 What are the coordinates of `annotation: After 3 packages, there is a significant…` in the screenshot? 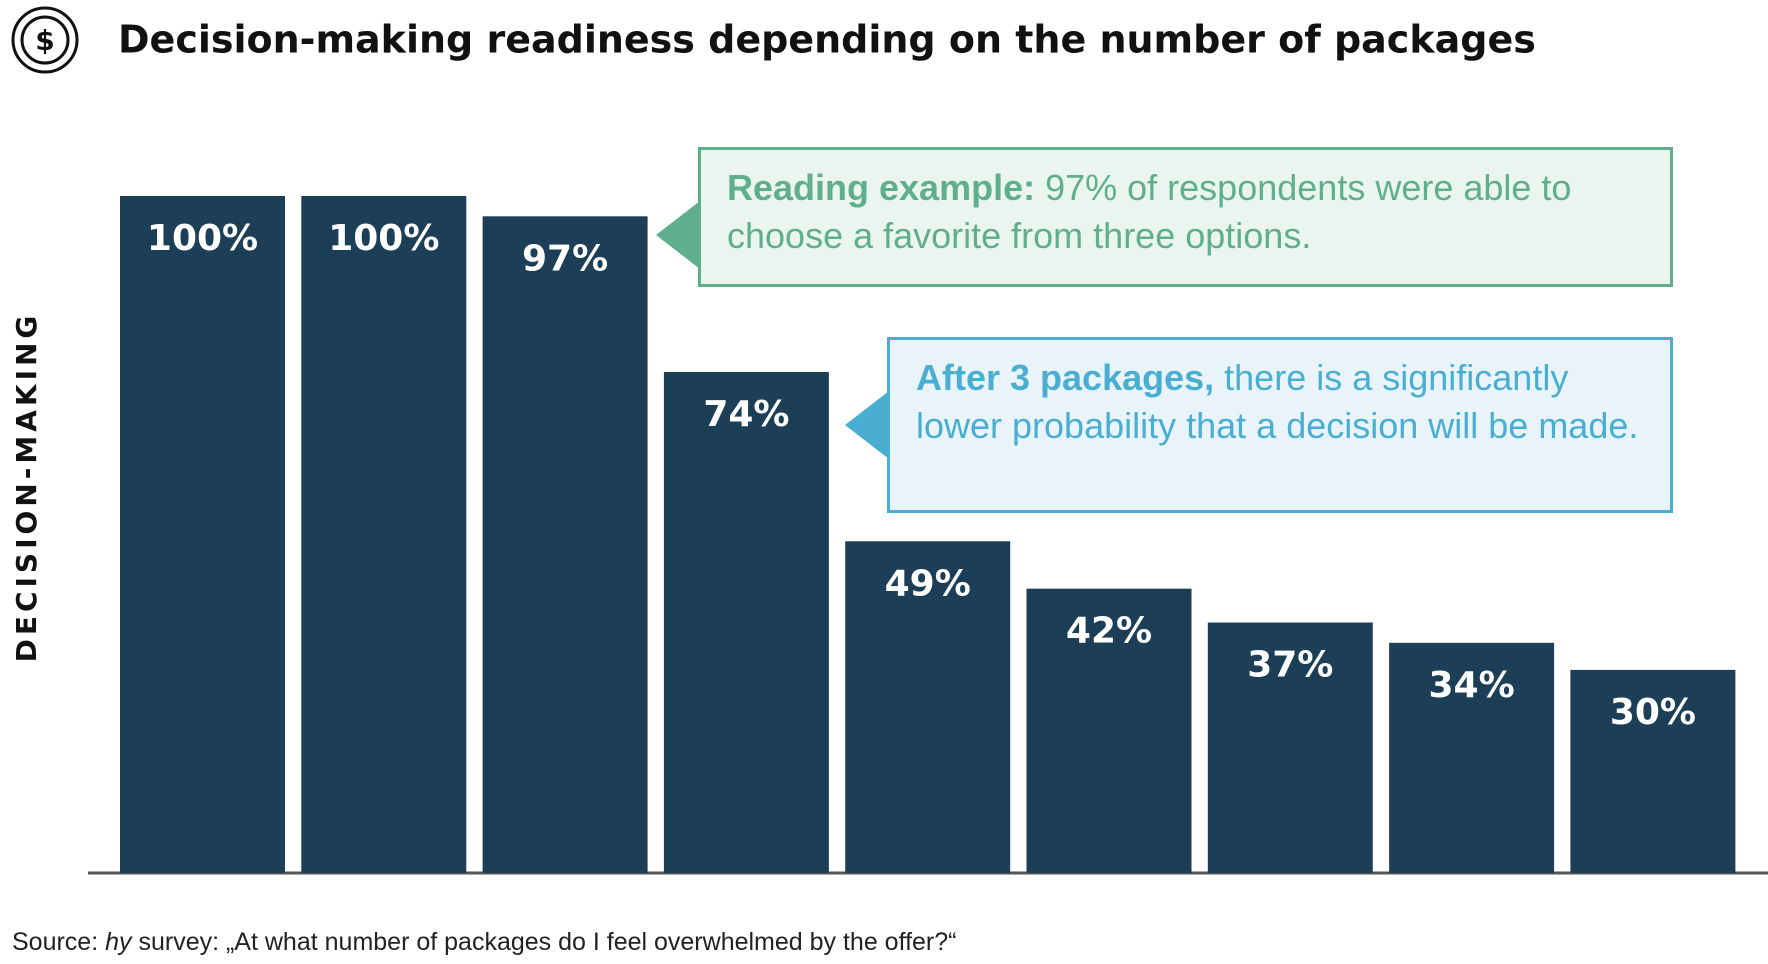 It's located at (1280, 425).